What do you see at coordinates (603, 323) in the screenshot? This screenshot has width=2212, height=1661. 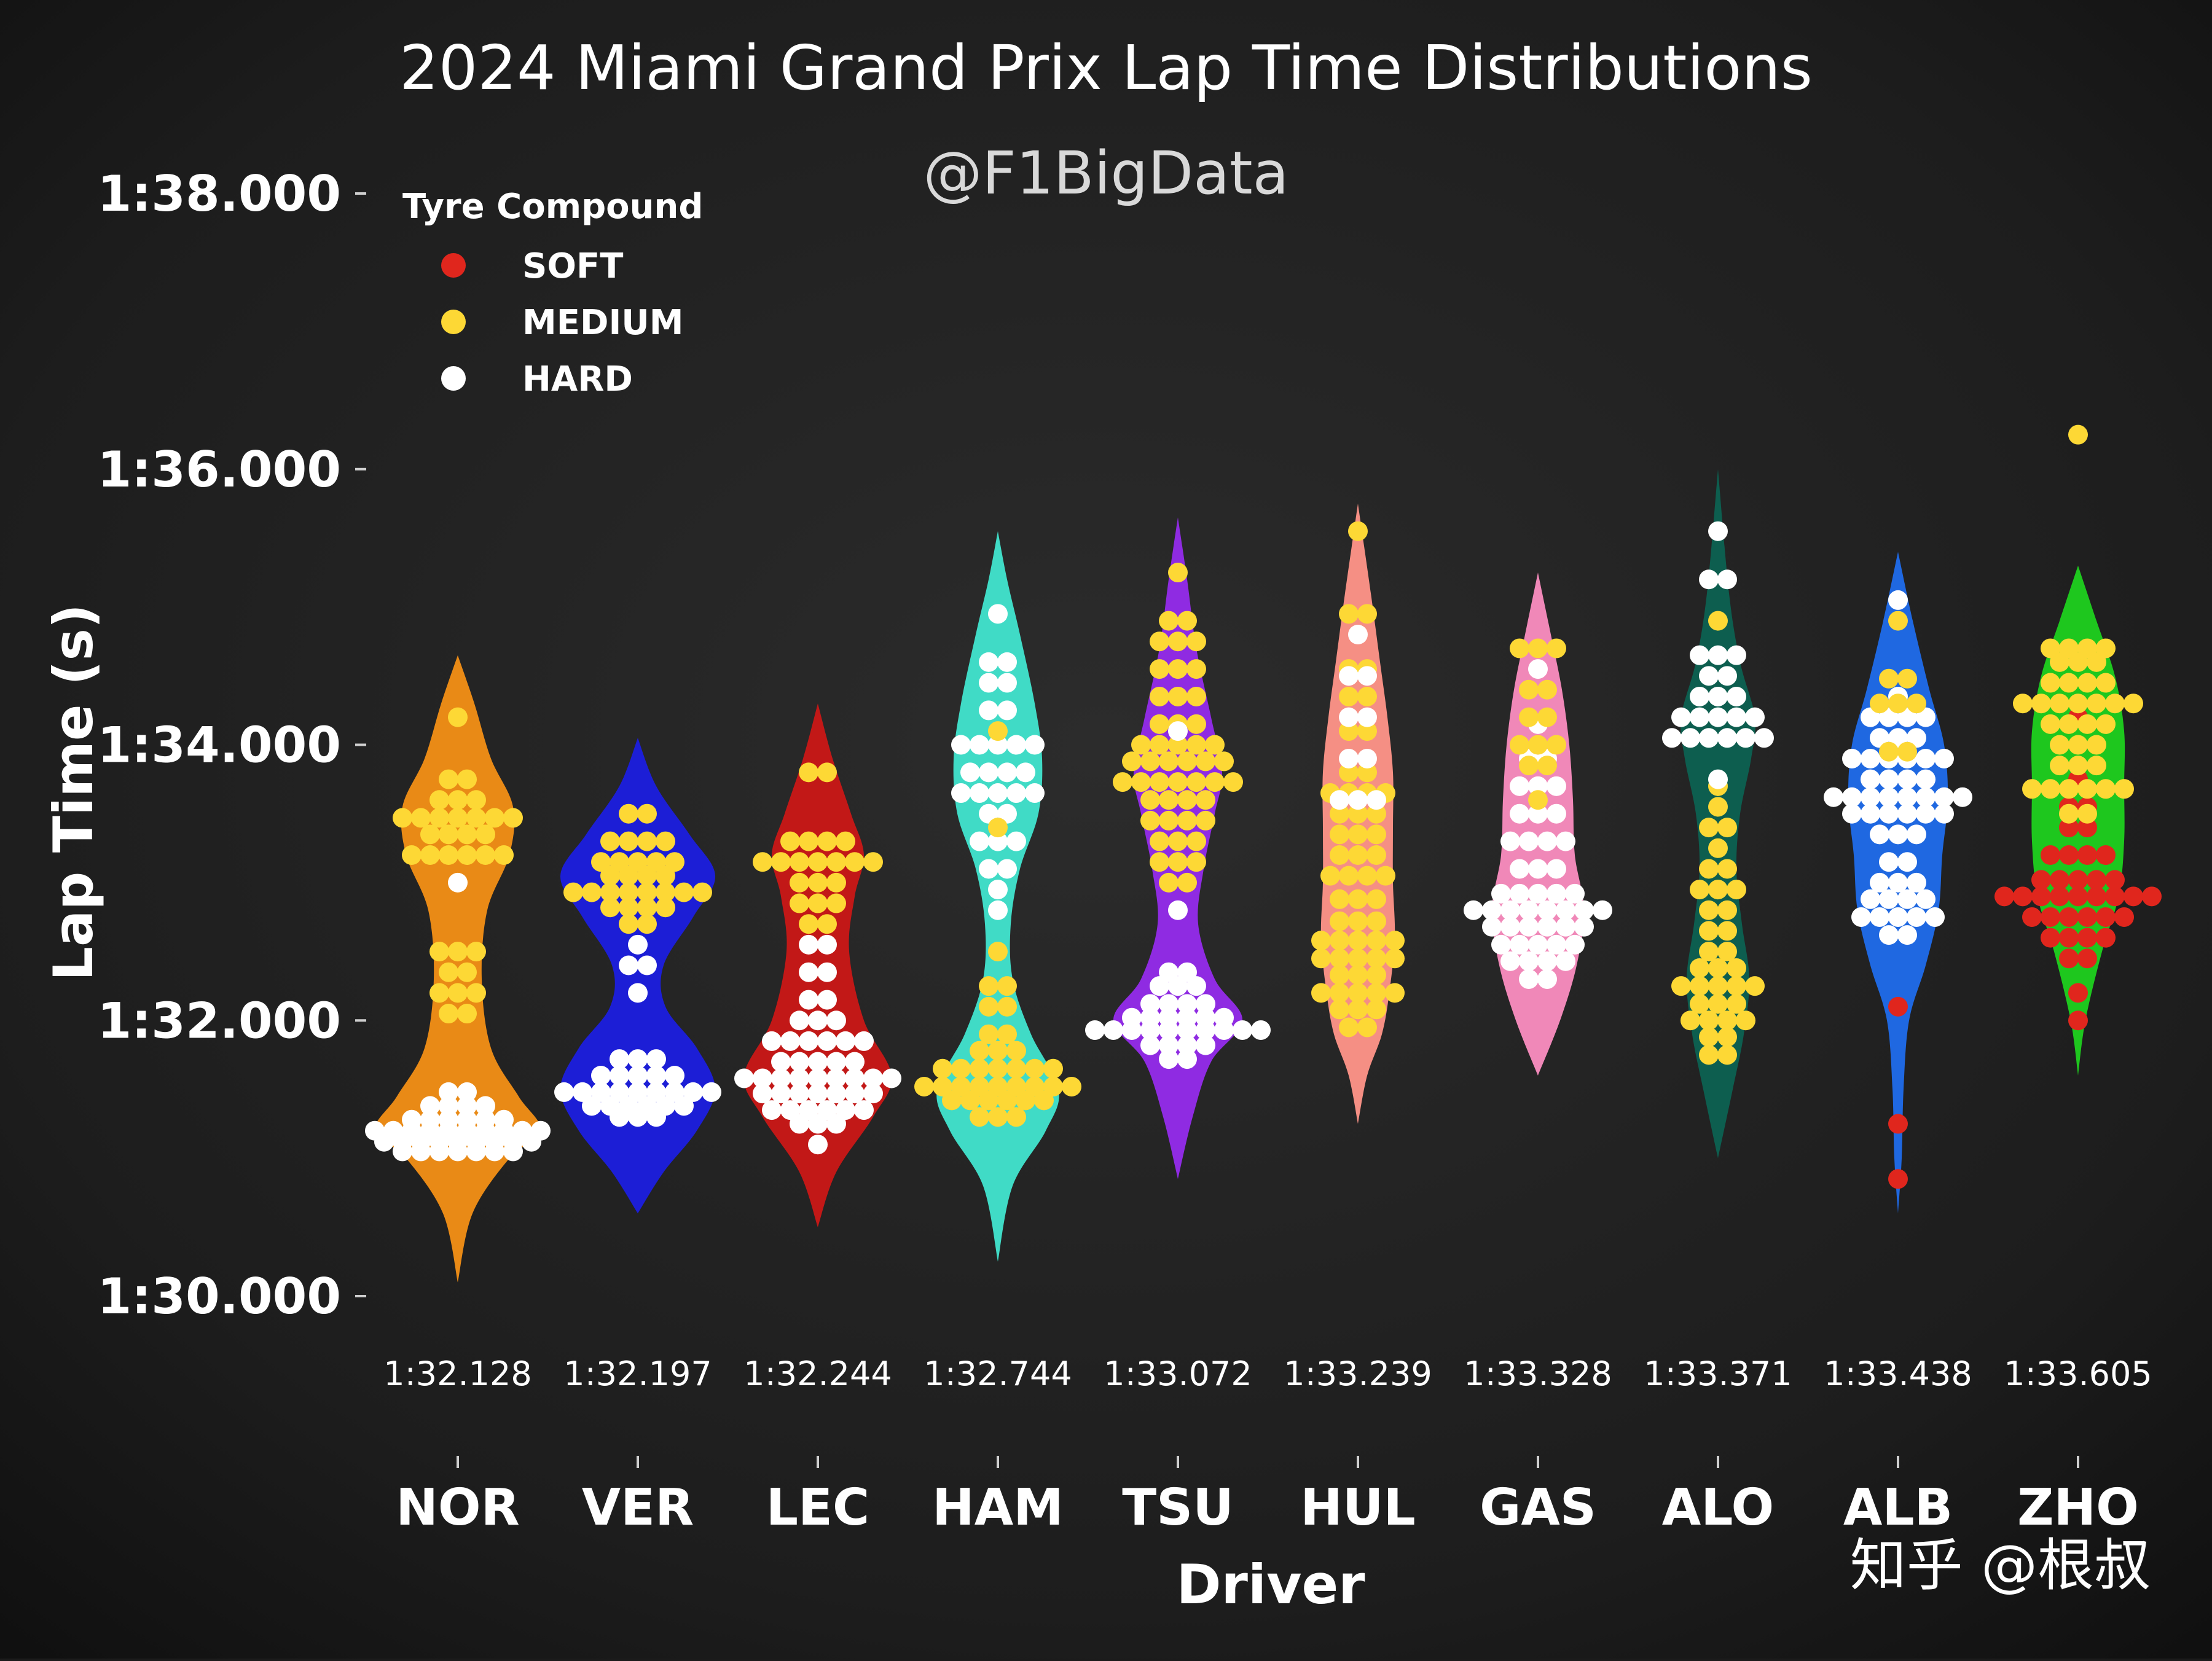 I see `legend-label-medium: MEDIUM` at bounding box center [603, 323].